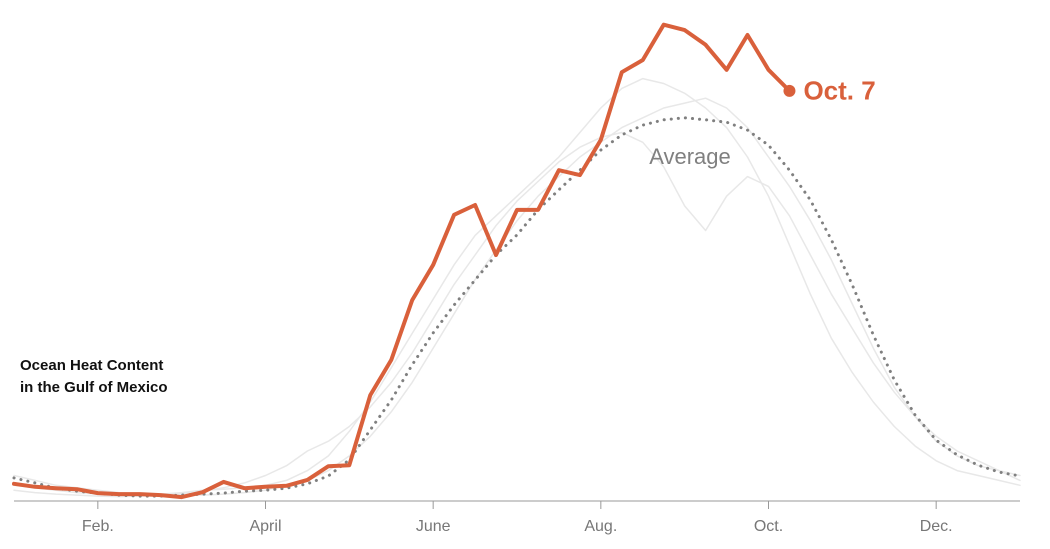  I want to click on series-label: Average, so click(690, 156).